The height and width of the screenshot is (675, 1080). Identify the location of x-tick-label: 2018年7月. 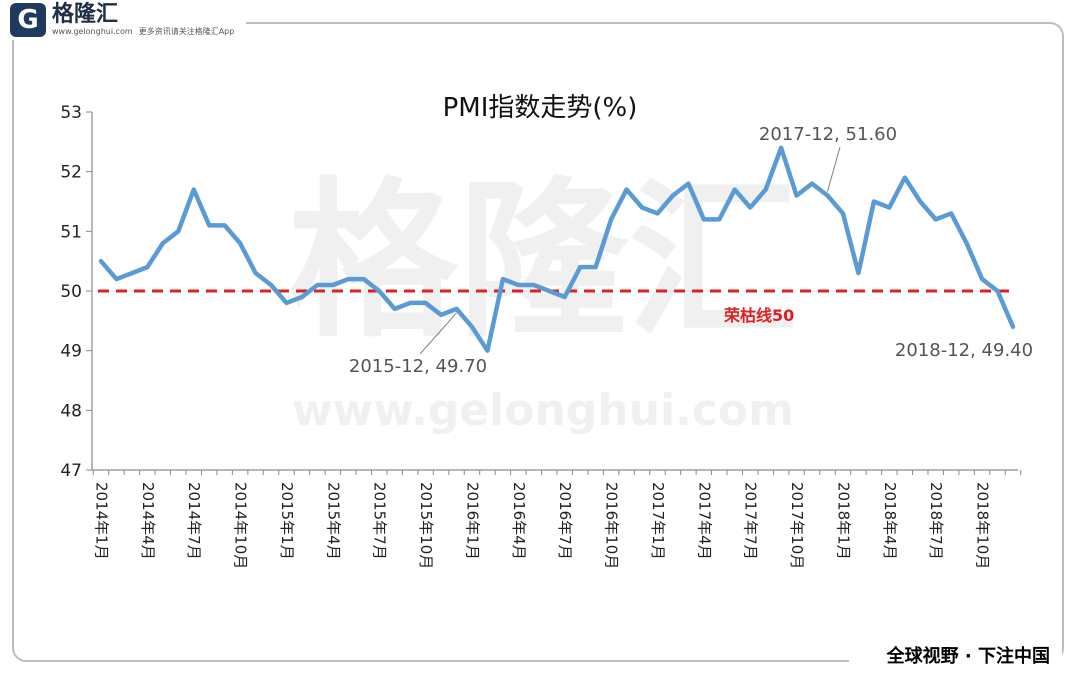
(936, 521).